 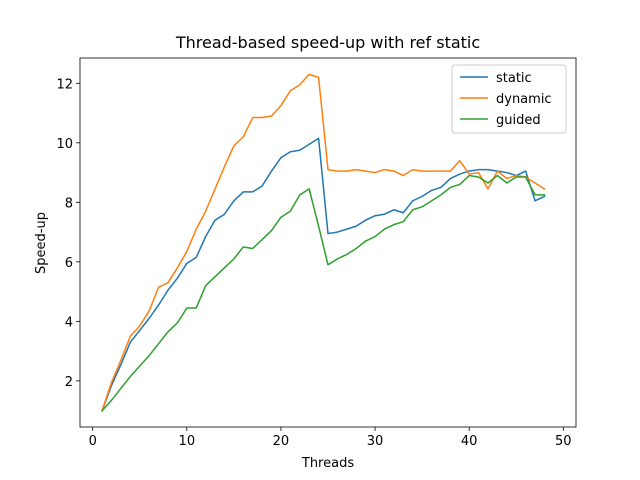 I want to click on x-tick-label: 30, so click(x=375, y=441).